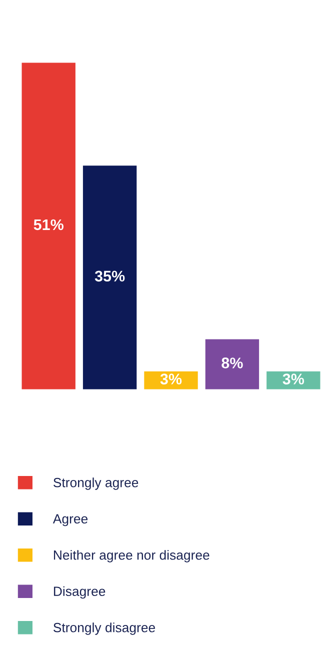 The width and height of the screenshot is (336, 650). Describe the element at coordinates (96, 484) in the screenshot. I see `legend-label: Strongly agree` at that location.